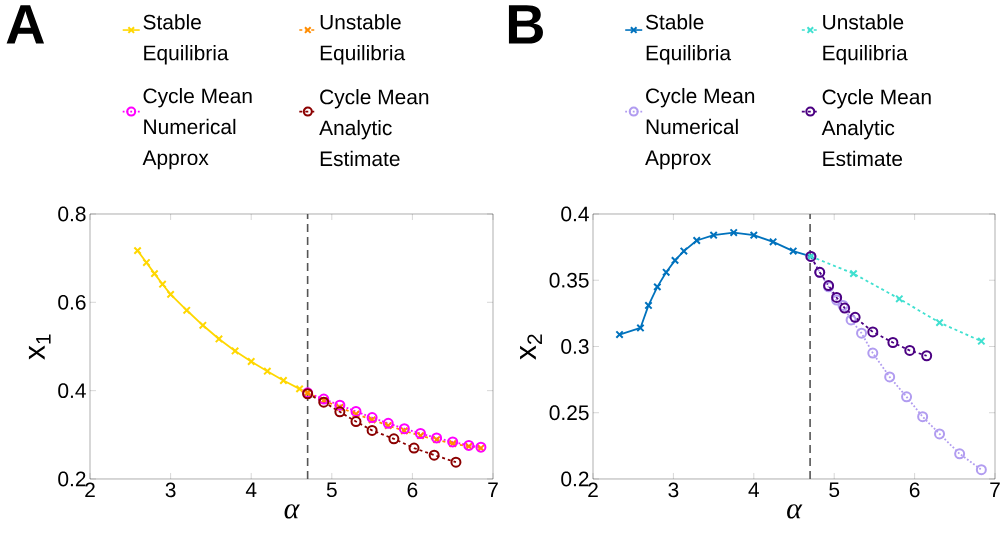 This screenshot has width=1001, height=558. Describe the element at coordinates (25, 24) in the screenshot. I see `chart-title: A` at that location.